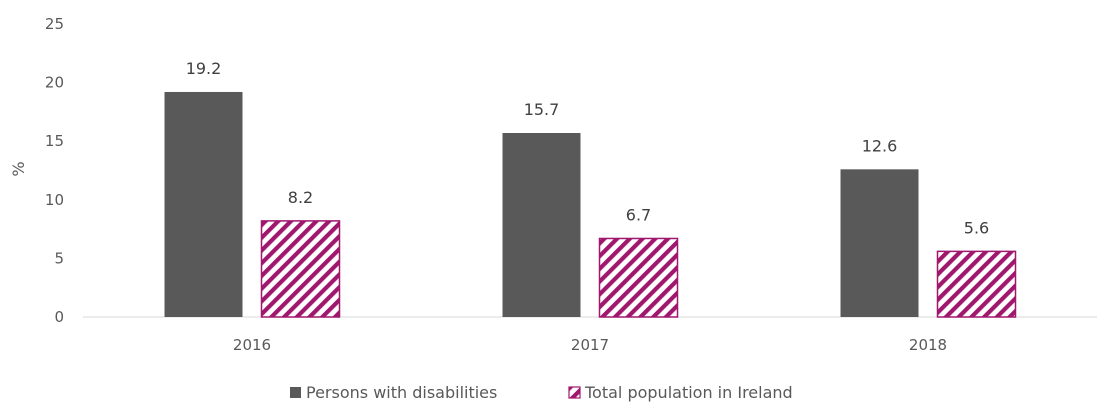 This screenshot has height=405, width=1102. Describe the element at coordinates (542, 109) in the screenshot. I see `data-label: 15.7` at that location.